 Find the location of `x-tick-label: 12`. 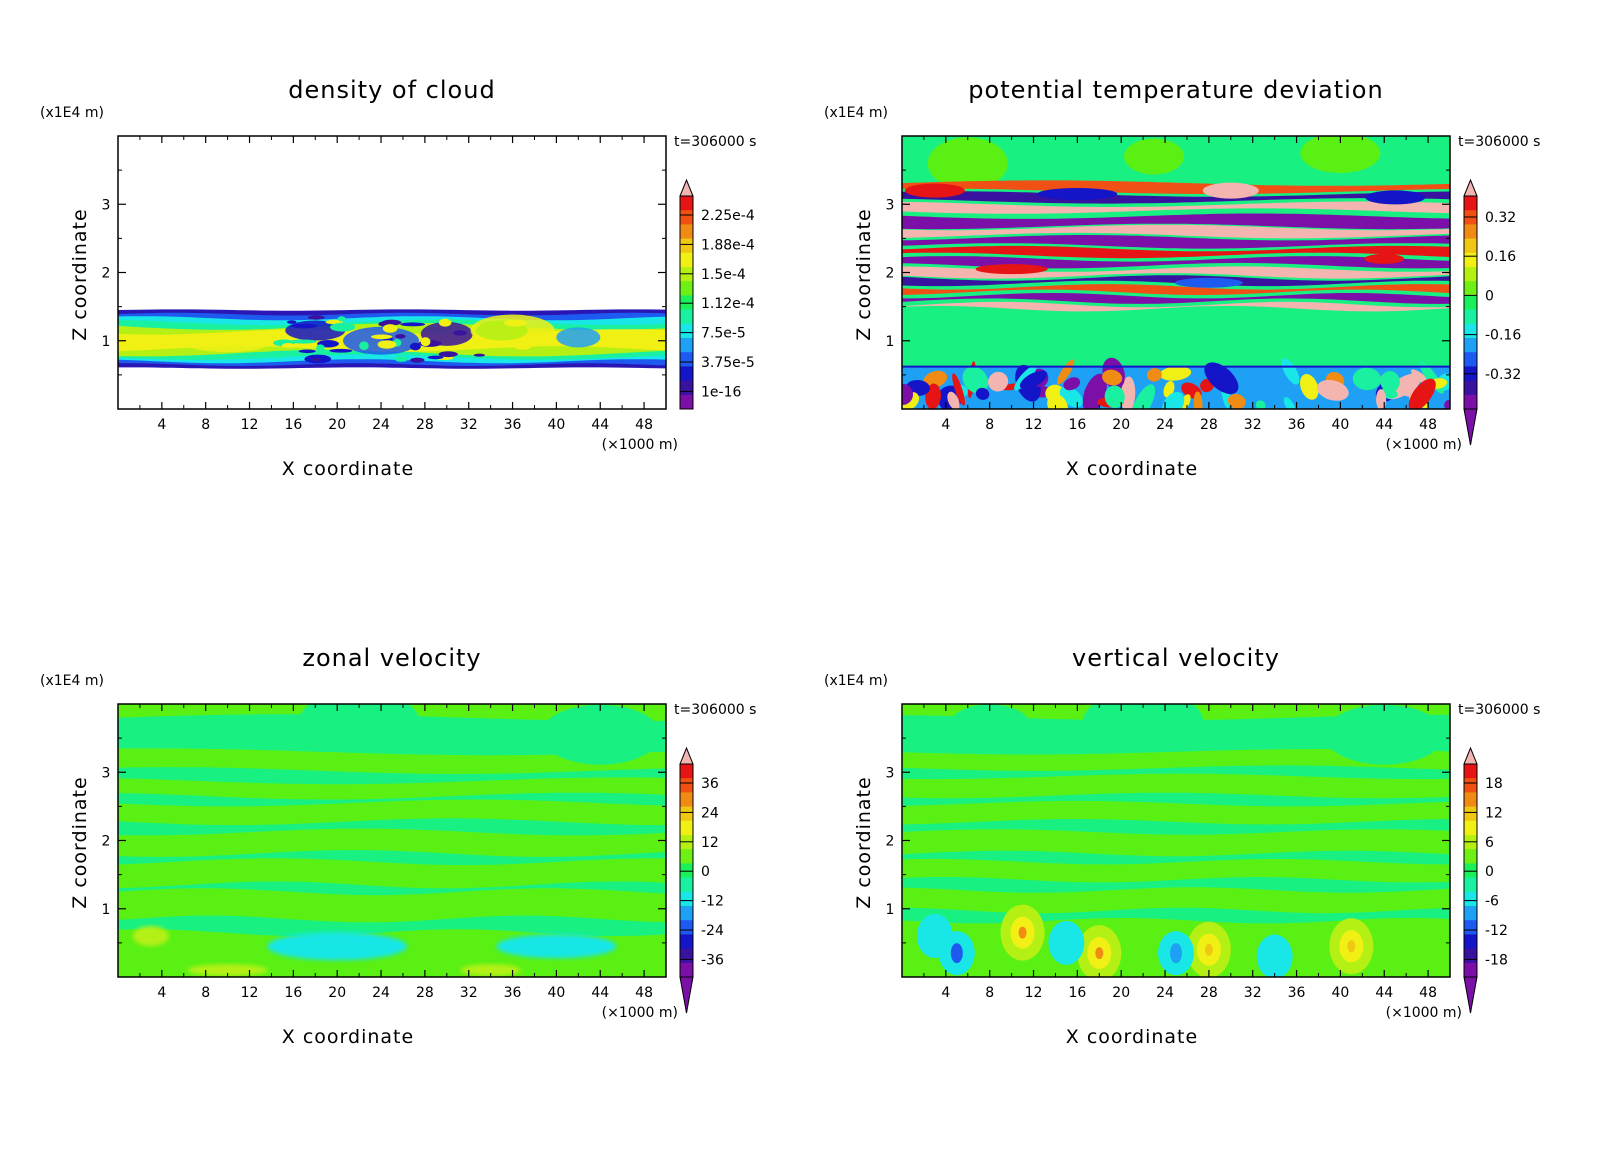

x-tick-label: 12 is located at coordinates (1034, 993).